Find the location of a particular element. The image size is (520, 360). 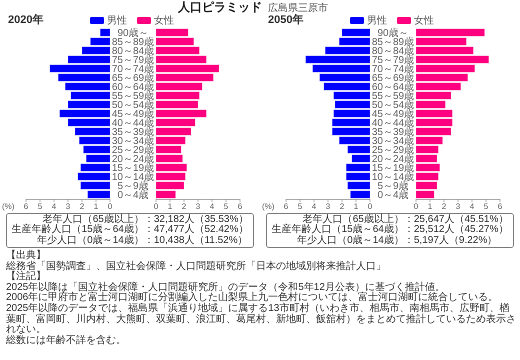

text: 2025年以降は「国立社会保障・人口問題研究所」のデータ（令和5年12月公表）に基づく推計値。 is located at coordinates (225, 287).